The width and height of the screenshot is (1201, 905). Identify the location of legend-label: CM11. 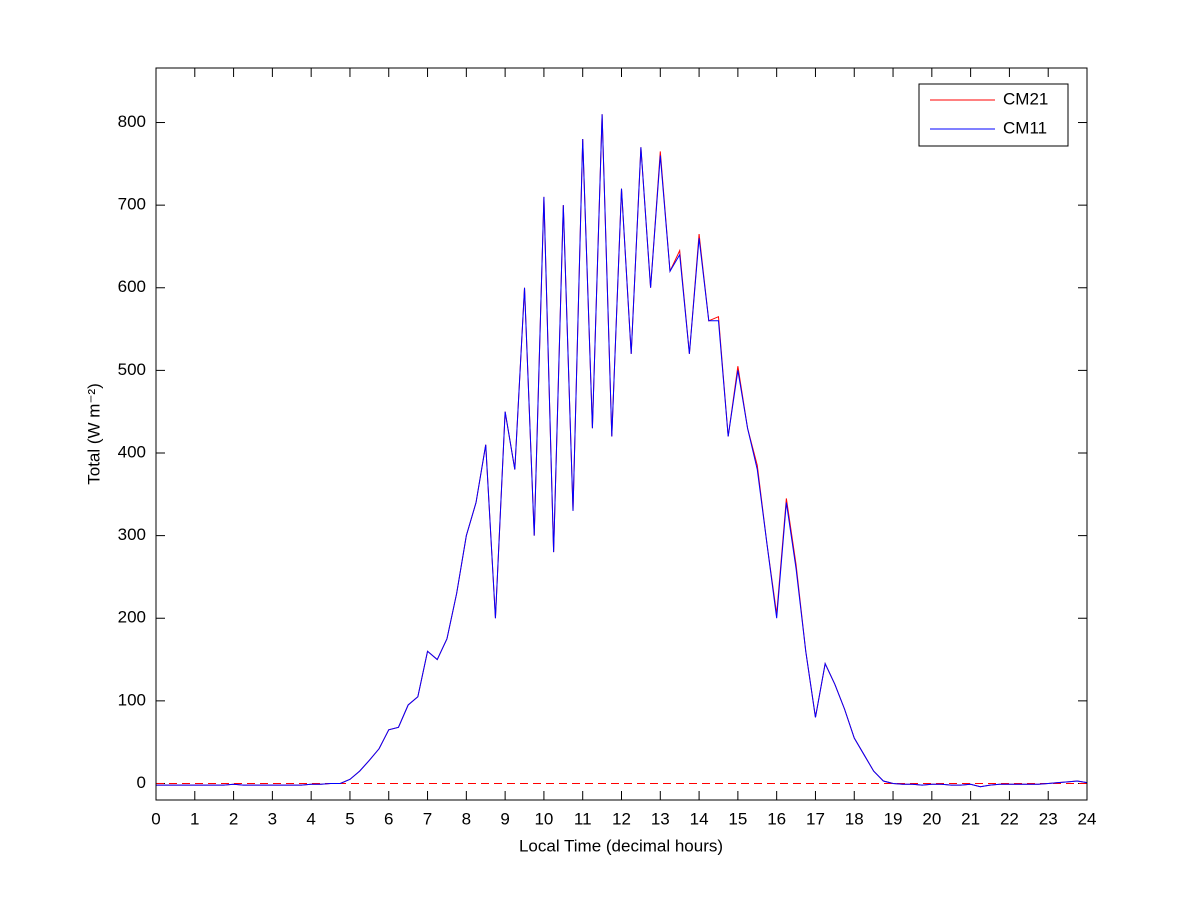
(1025, 127).